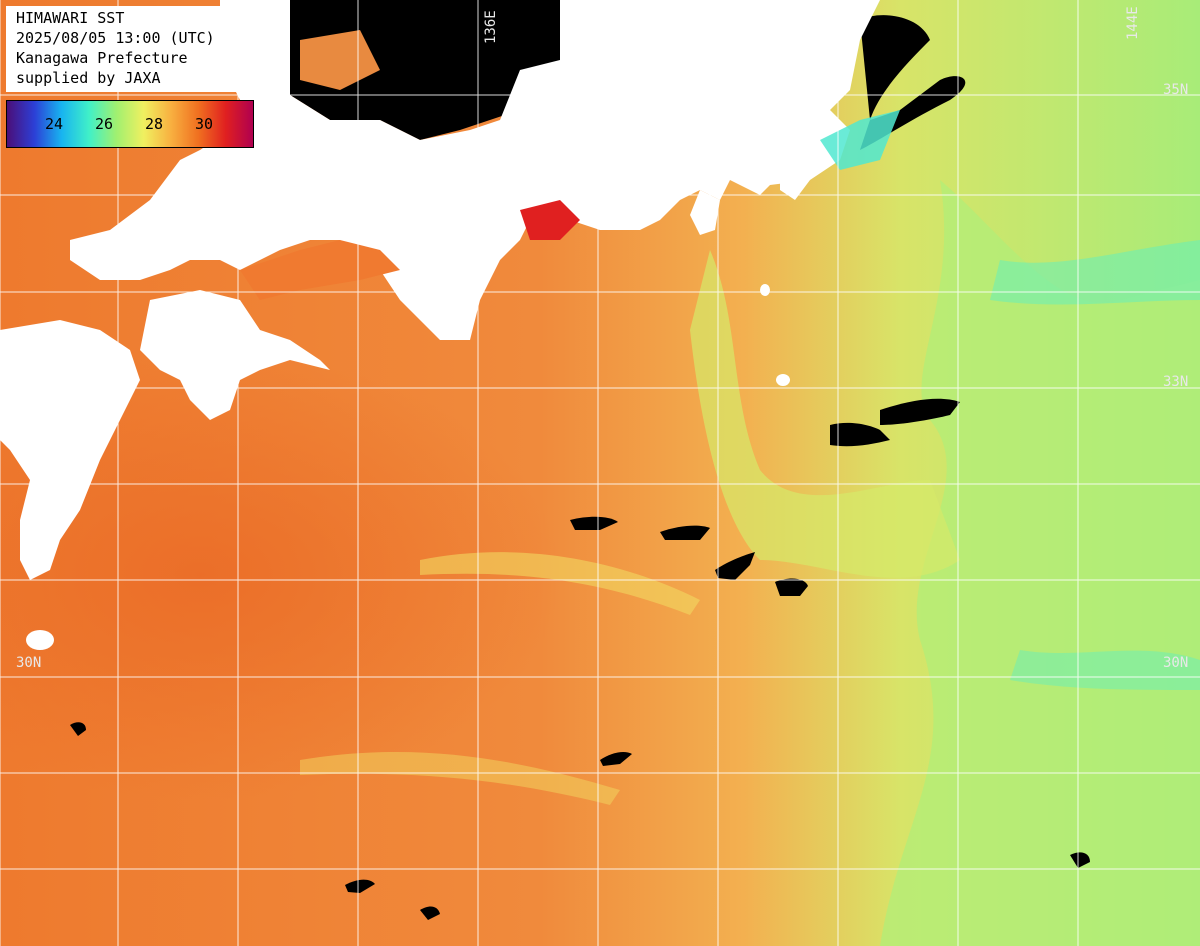 This screenshot has width=1200, height=946. What do you see at coordinates (1175, 90) in the screenshot?
I see `label-lat-35: 35N` at bounding box center [1175, 90].